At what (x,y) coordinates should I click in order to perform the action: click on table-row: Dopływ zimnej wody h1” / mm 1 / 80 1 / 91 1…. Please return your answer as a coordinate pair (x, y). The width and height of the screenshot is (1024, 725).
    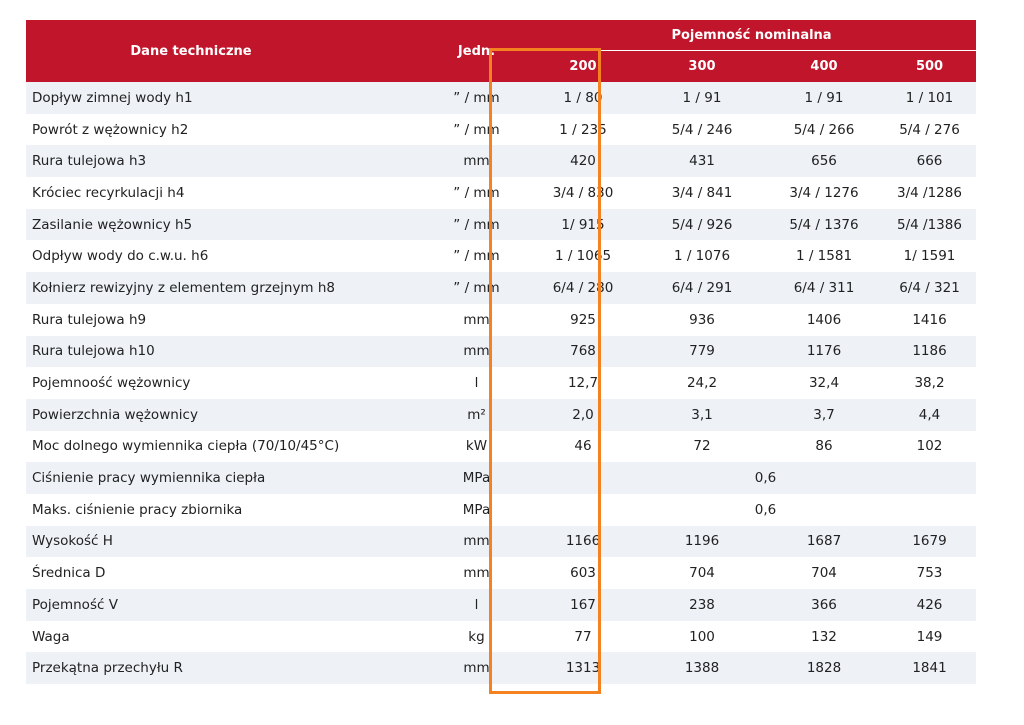
    Looking at the image, I should click on (501, 98).